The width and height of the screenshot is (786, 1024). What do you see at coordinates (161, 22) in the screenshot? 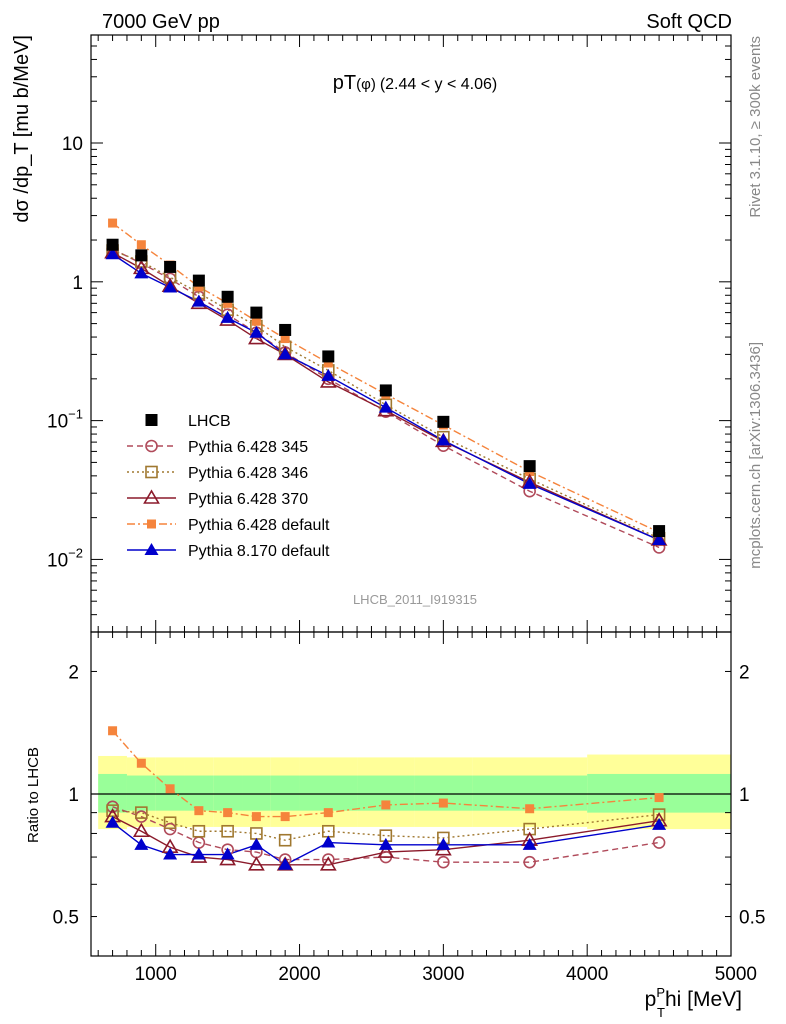
I see `header-left-label: 7000 GeV pp` at bounding box center [161, 22].